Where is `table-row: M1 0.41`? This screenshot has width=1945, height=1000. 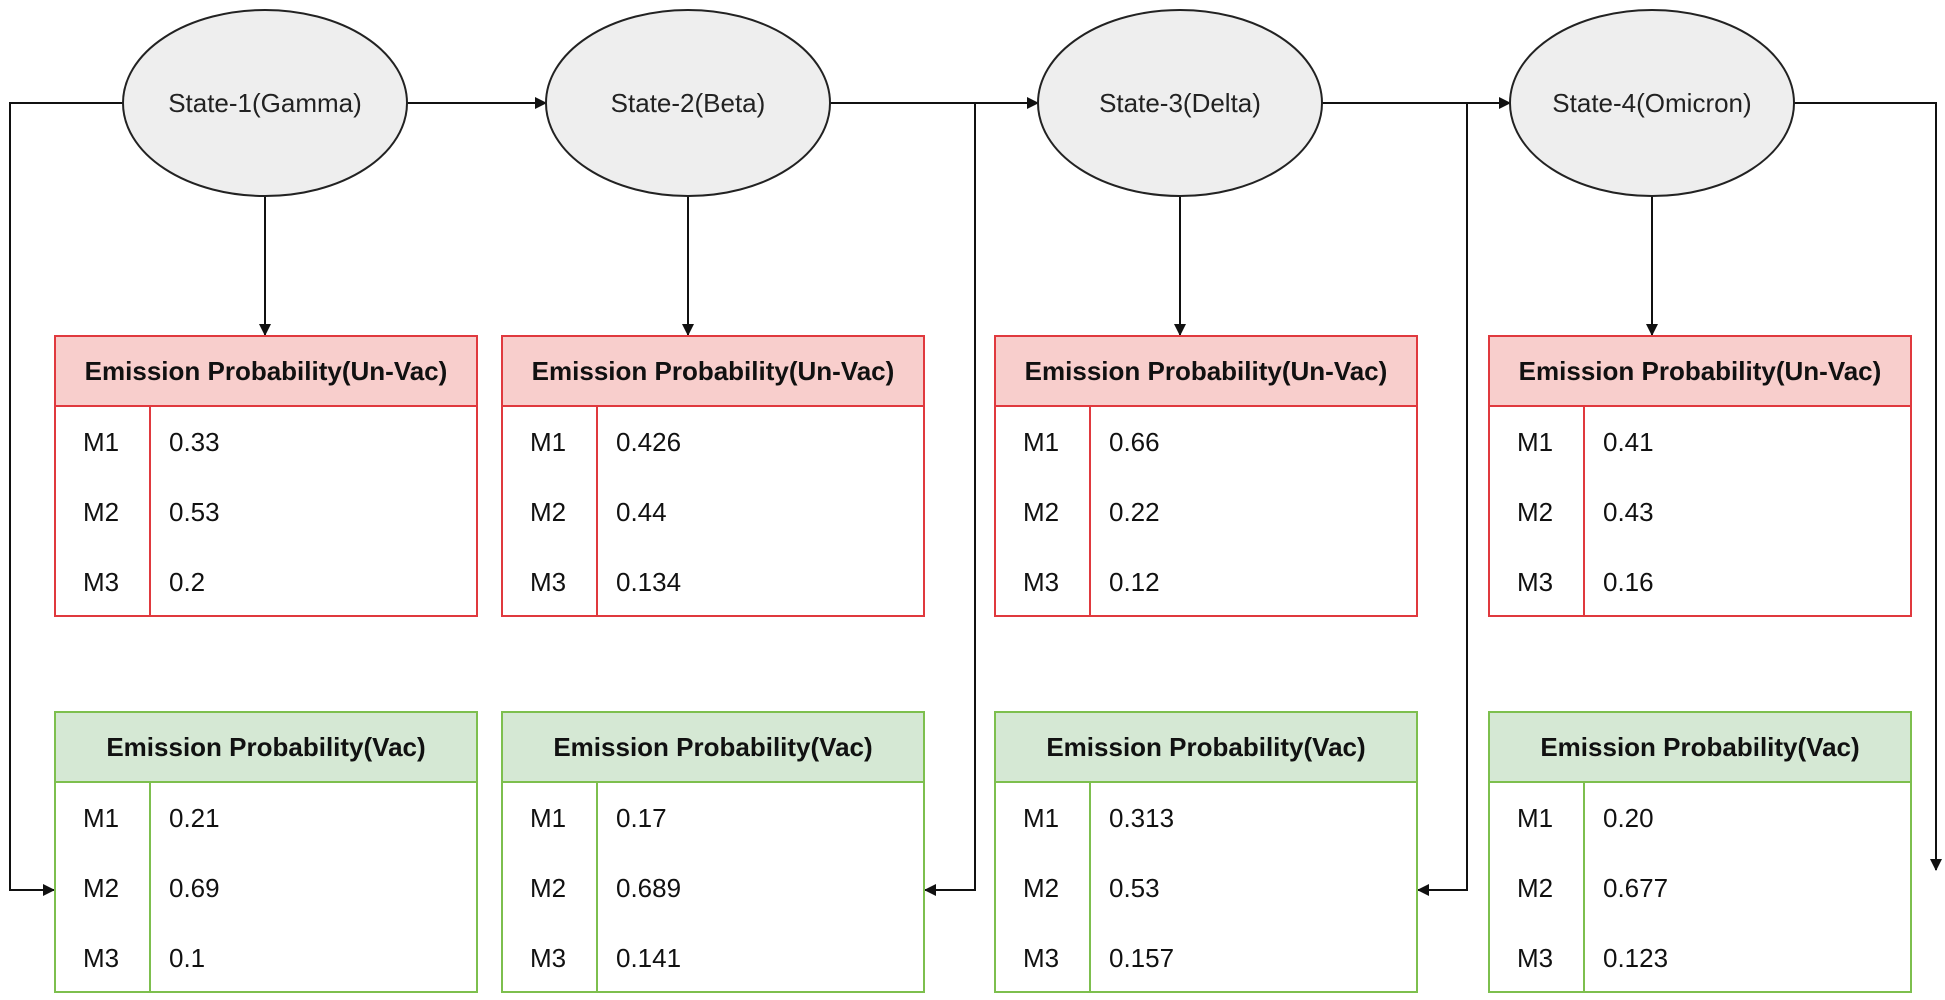 table-row: M1 0.41 is located at coordinates (1700, 442).